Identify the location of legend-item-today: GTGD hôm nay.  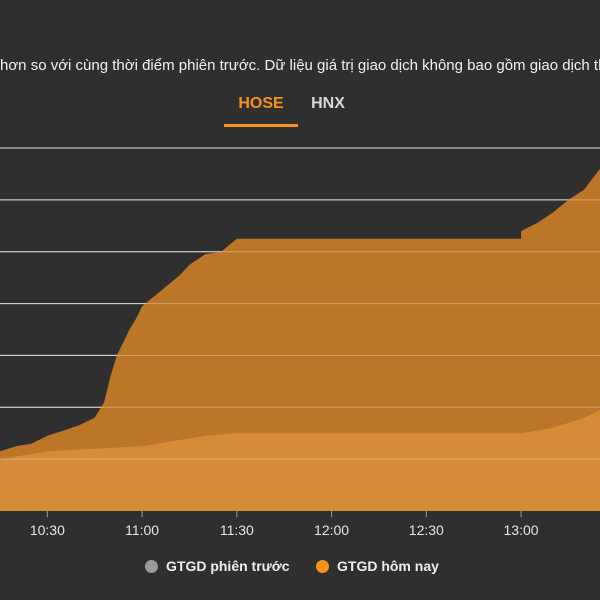
(377, 566).